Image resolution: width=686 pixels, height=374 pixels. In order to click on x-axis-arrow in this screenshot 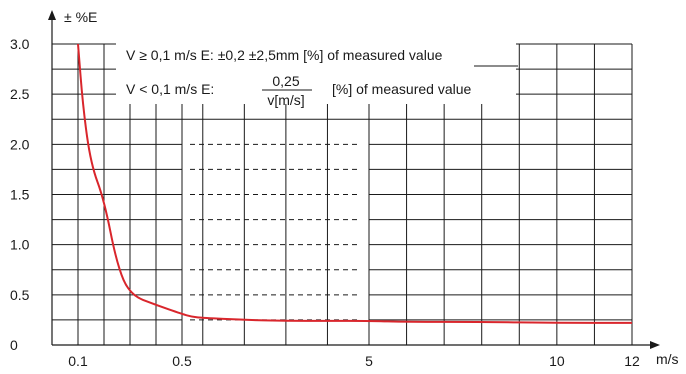, I will do `click(655, 345)`.